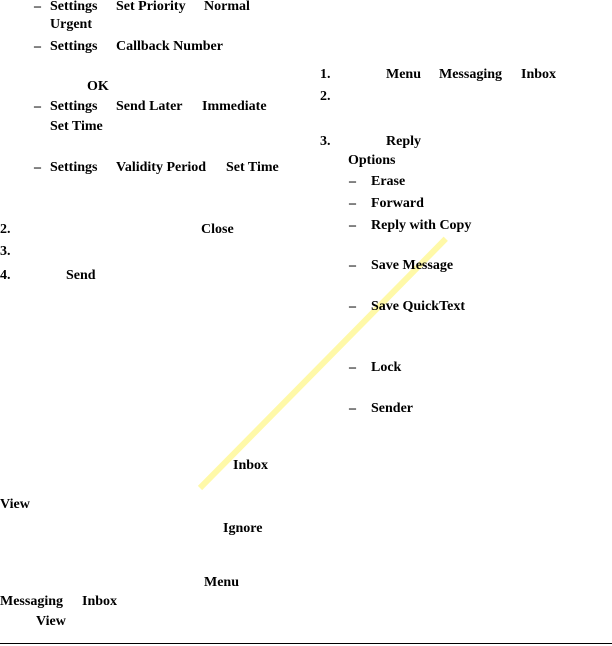  I want to click on option-item: Forward, so click(397, 203).